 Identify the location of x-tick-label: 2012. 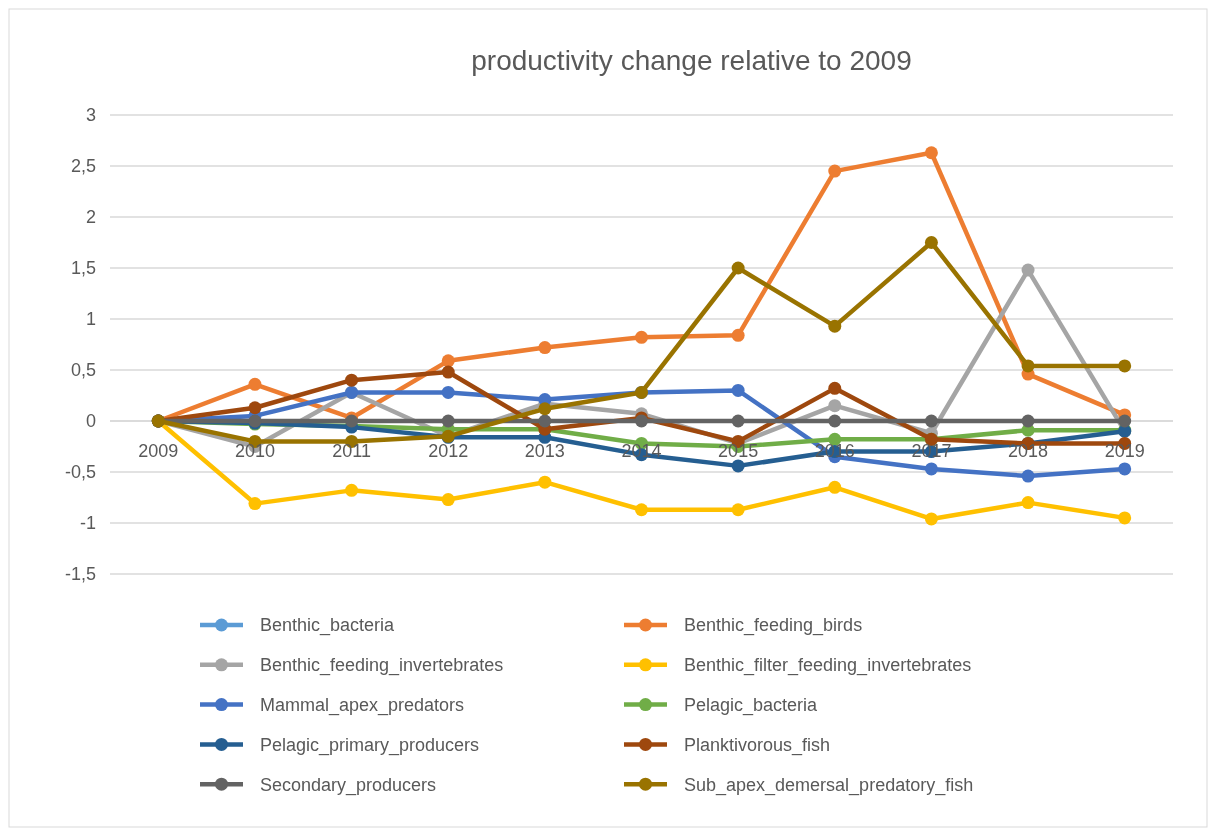
(448, 451).